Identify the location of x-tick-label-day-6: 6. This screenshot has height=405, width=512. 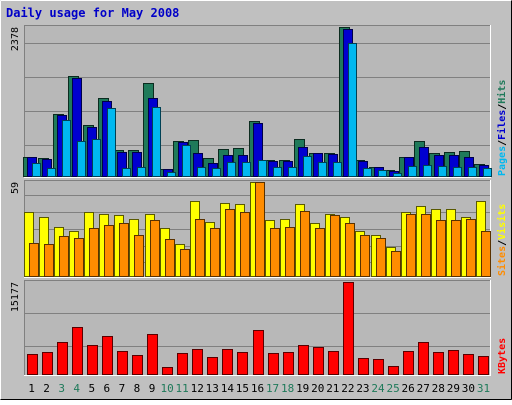
(107, 388).